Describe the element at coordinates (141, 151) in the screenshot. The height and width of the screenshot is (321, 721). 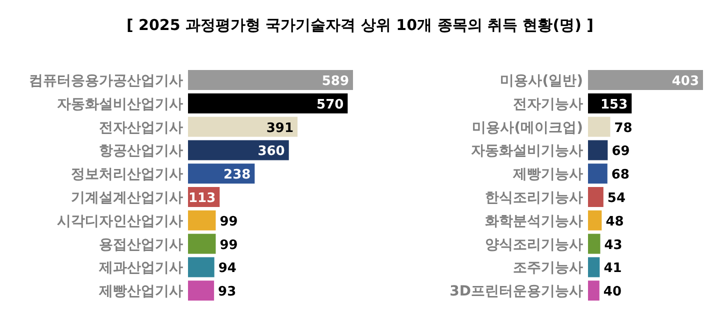
I see `y-tick-label: 항공산업기사` at that location.